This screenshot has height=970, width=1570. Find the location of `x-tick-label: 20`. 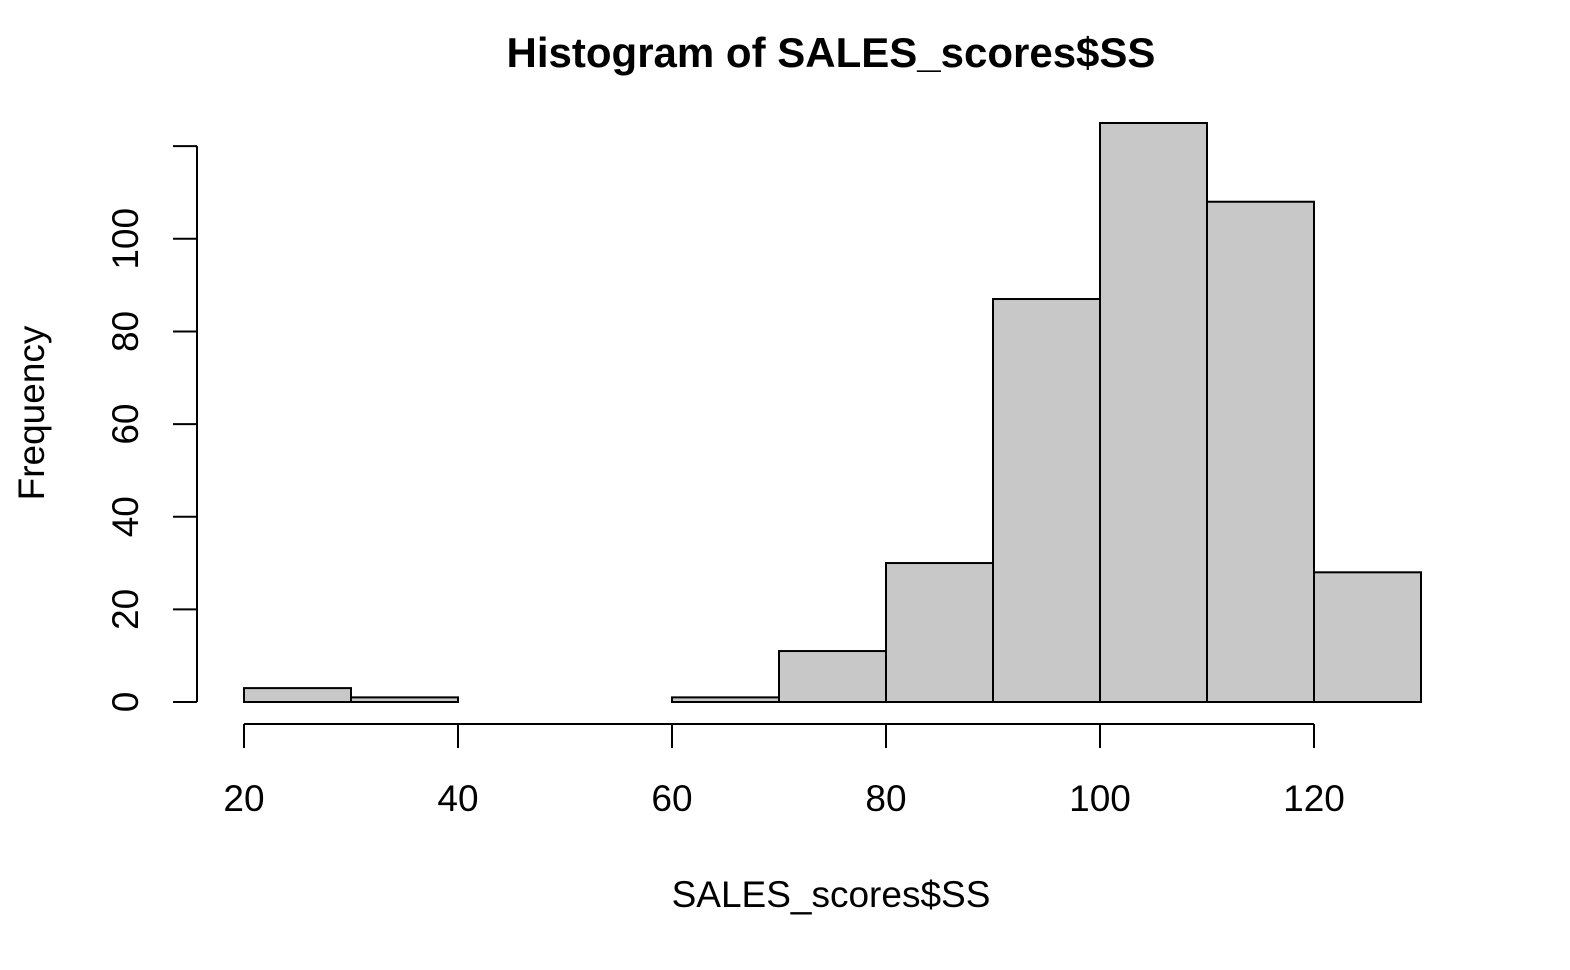

x-tick-label: 20 is located at coordinates (243, 798).